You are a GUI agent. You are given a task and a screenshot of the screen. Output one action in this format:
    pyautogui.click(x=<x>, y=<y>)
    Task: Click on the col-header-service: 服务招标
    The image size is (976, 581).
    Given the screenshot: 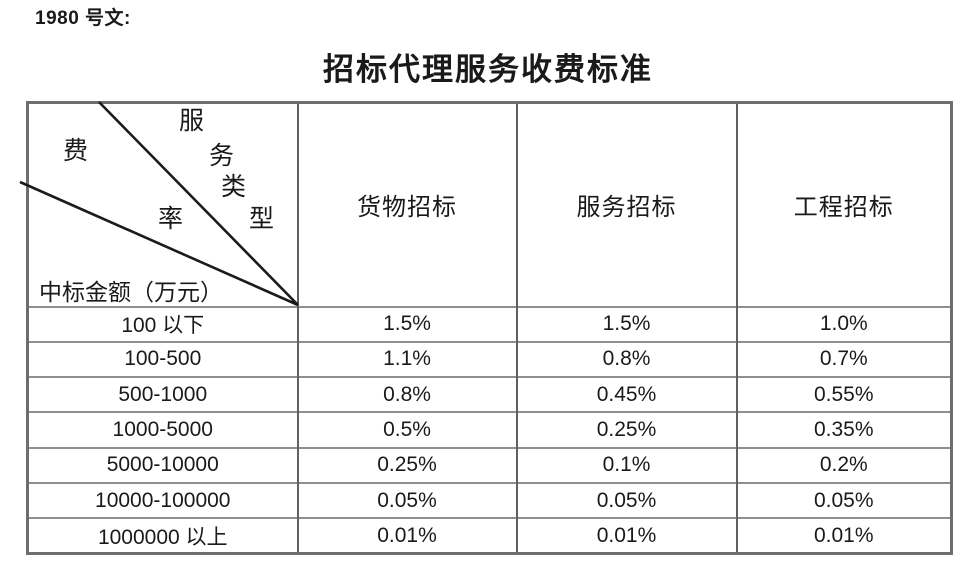 What is the action you would take?
    pyautogui.click(x=626, y=204)
    